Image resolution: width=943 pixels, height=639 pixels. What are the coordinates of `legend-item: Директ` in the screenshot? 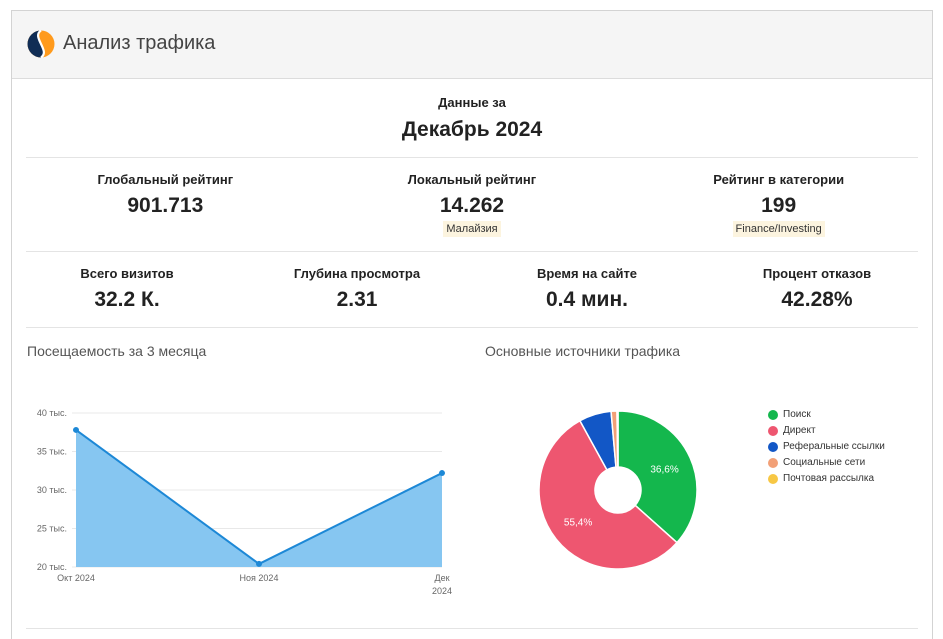 It's located at (826, 431).